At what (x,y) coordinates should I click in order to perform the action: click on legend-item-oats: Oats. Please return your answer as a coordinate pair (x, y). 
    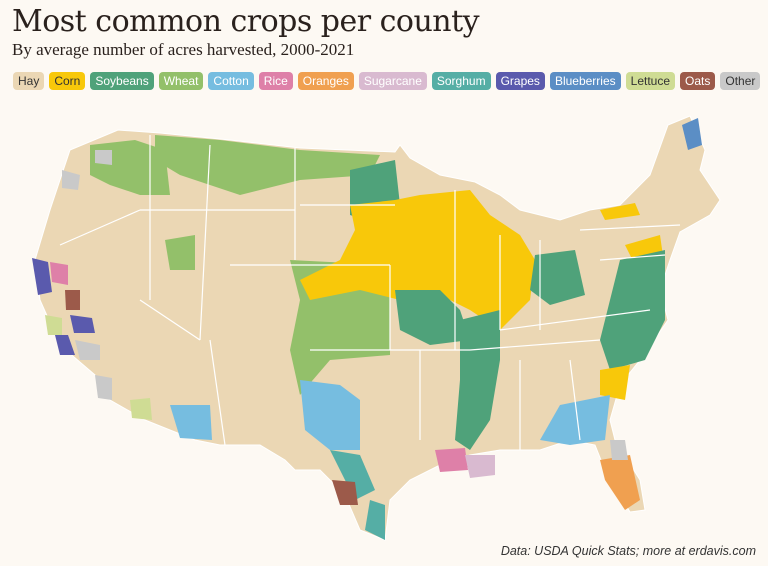
    Looking at the image, I should click on (698, 81).